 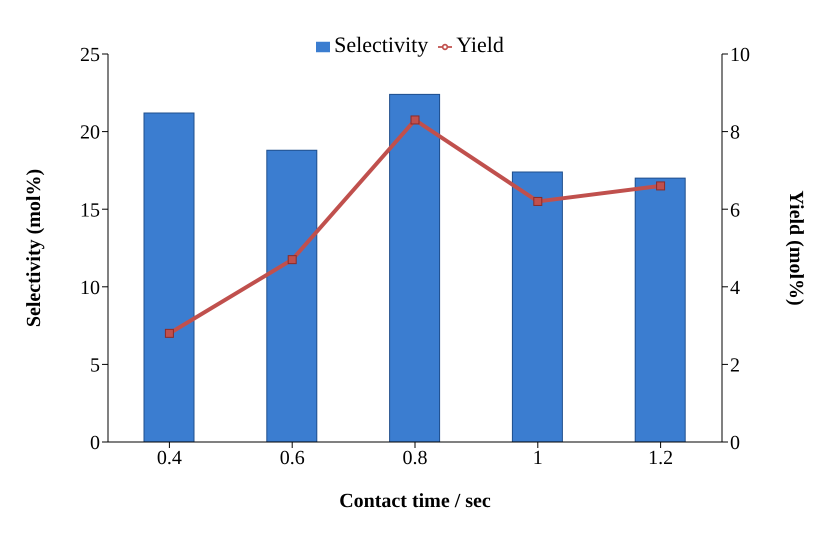 What do you see at coordinates (415, 458) in the screenshot?
I see `x-tick-label: 0.8` at bounding box center [415, 458].